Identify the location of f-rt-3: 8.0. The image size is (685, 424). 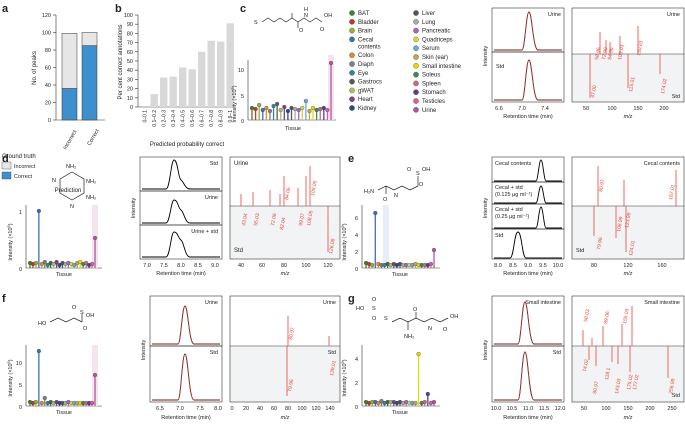
(218, 409).